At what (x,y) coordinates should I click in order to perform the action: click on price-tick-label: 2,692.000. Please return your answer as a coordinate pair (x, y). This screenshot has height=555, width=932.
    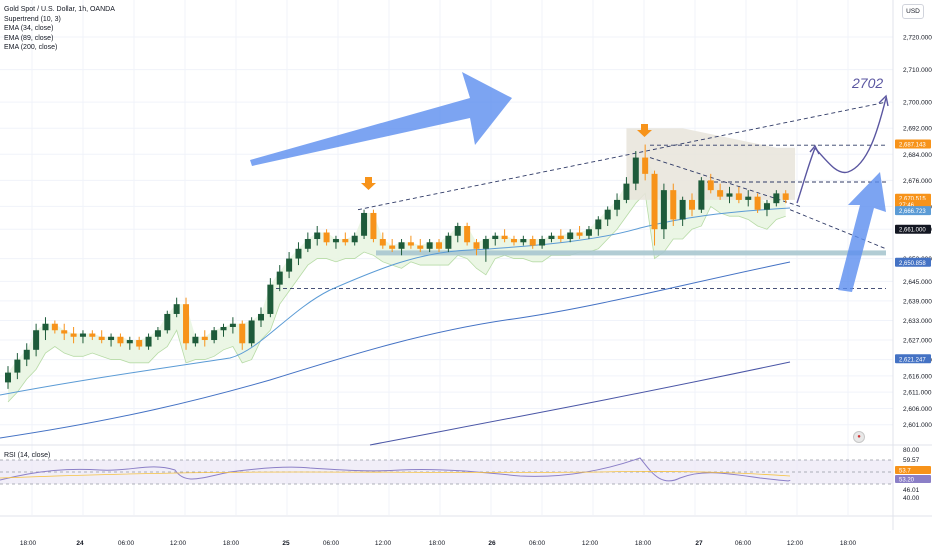
    Looking at the image, I should click on (917, 129).